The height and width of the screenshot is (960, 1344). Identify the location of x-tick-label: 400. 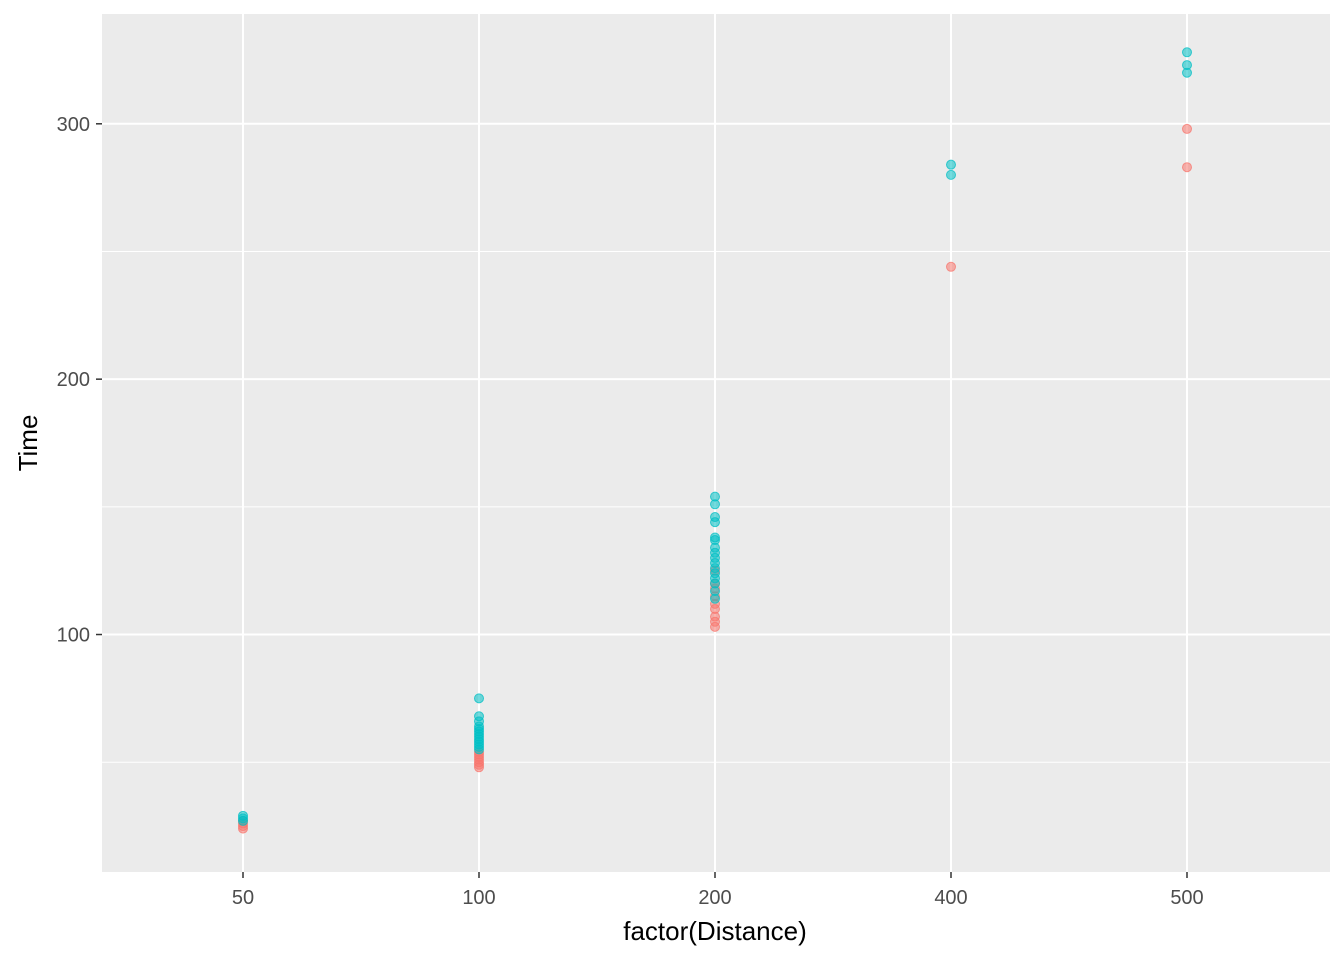
(950, 898).